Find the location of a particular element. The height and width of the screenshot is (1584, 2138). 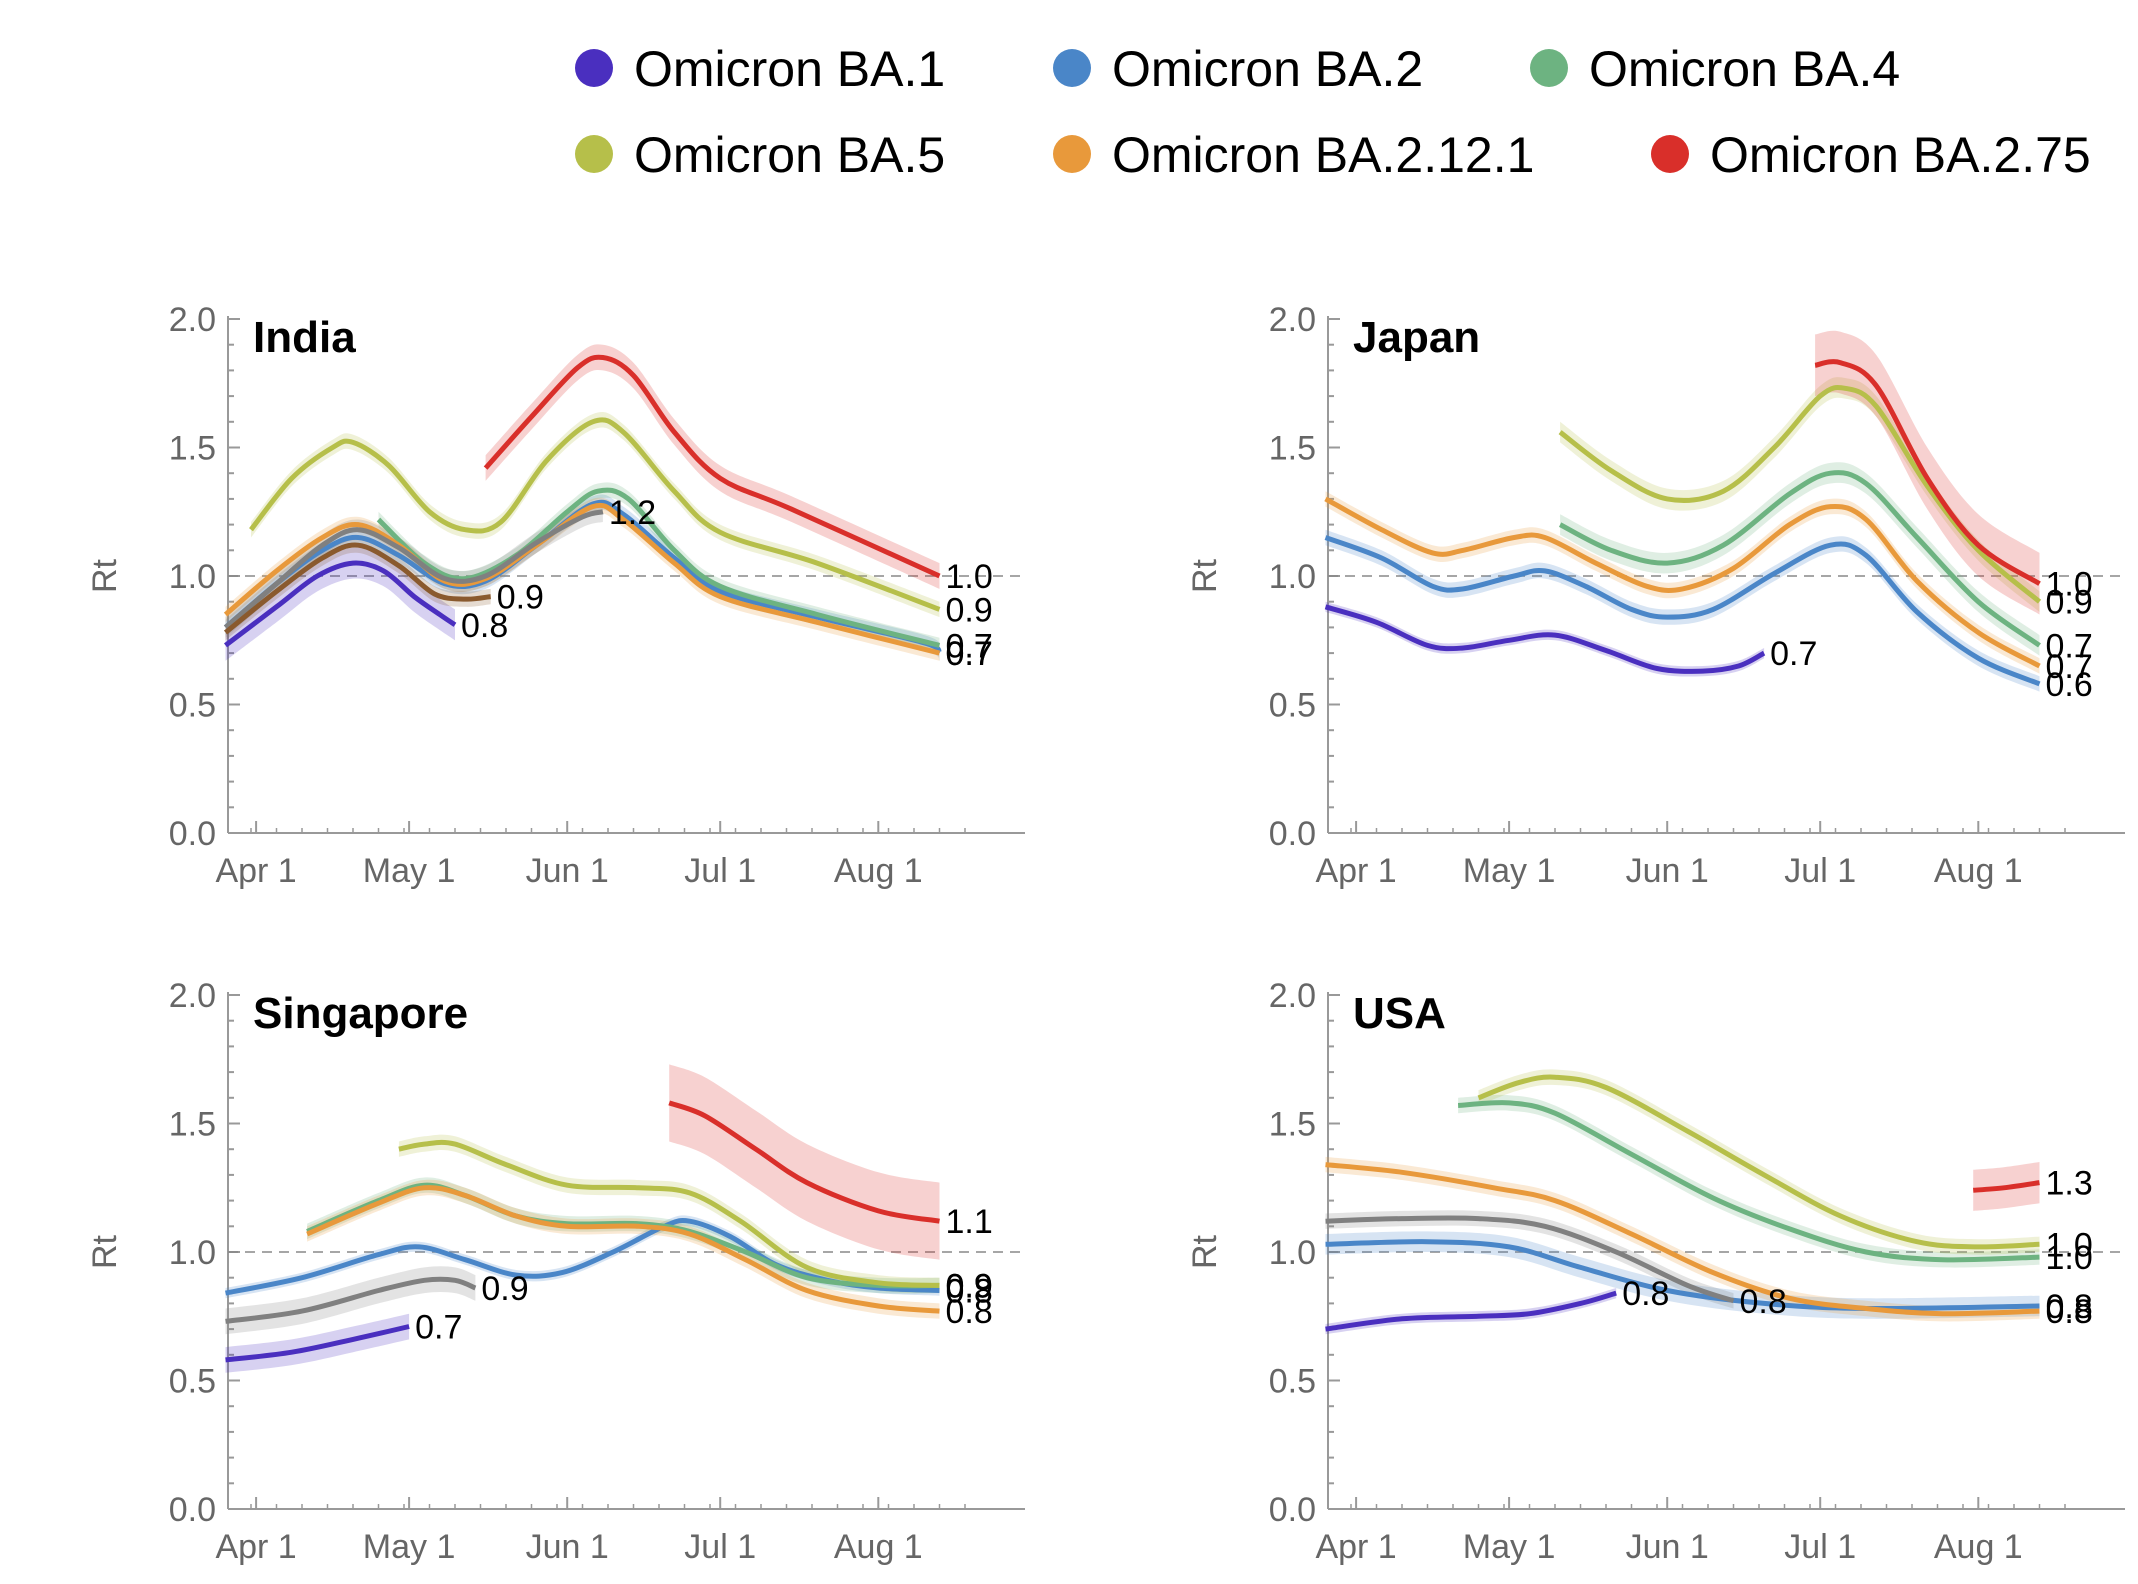

legend-item: Omicron BA.2.12.1 is located at coordinates (1293, 155).